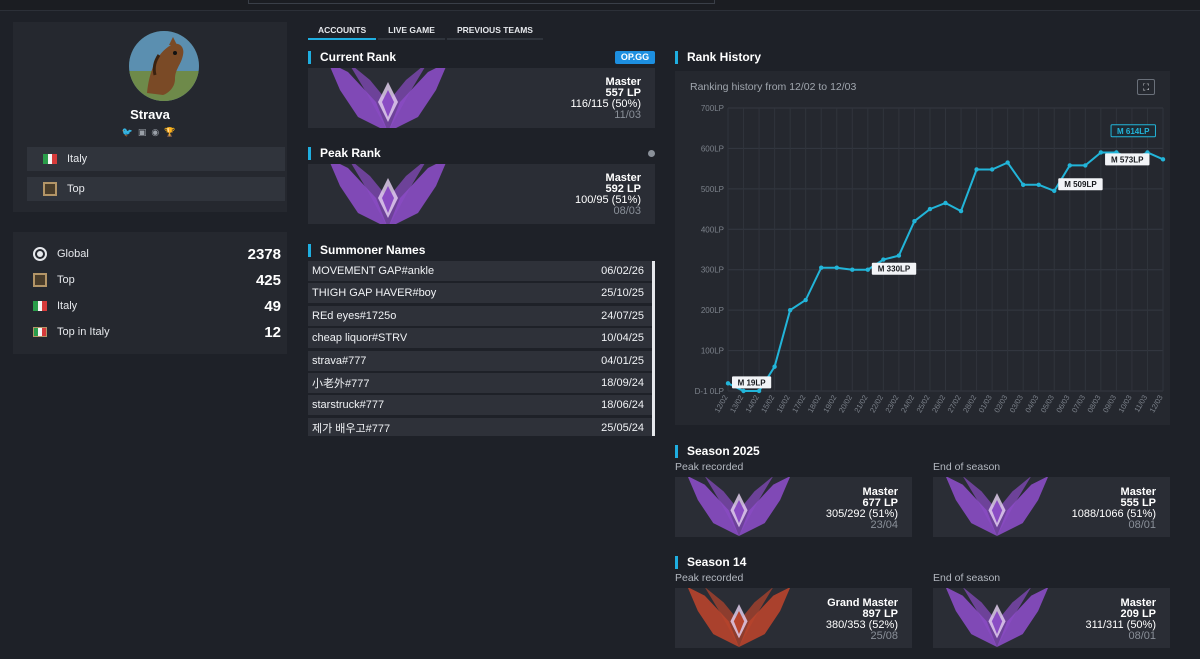 The width and height of the screenshot is (1200, 659). What do you see at coordinates (480, 271) in the screenshot?
I see `list-item: MOVEMENT GAP#ankle 06/02/26` at bounding box center [480, 271].